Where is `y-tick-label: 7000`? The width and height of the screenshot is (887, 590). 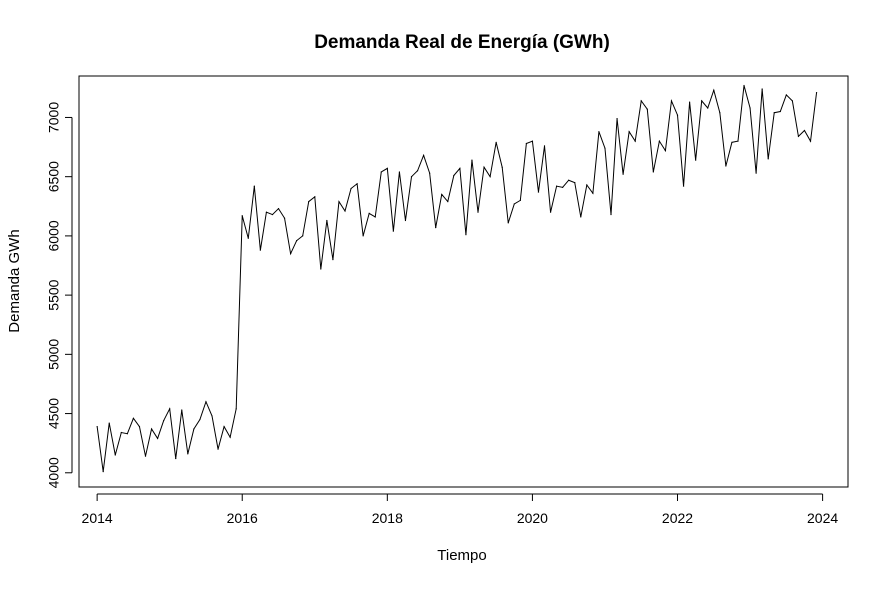 y-tick-label: 7000 is located at coordinates (54, 117).